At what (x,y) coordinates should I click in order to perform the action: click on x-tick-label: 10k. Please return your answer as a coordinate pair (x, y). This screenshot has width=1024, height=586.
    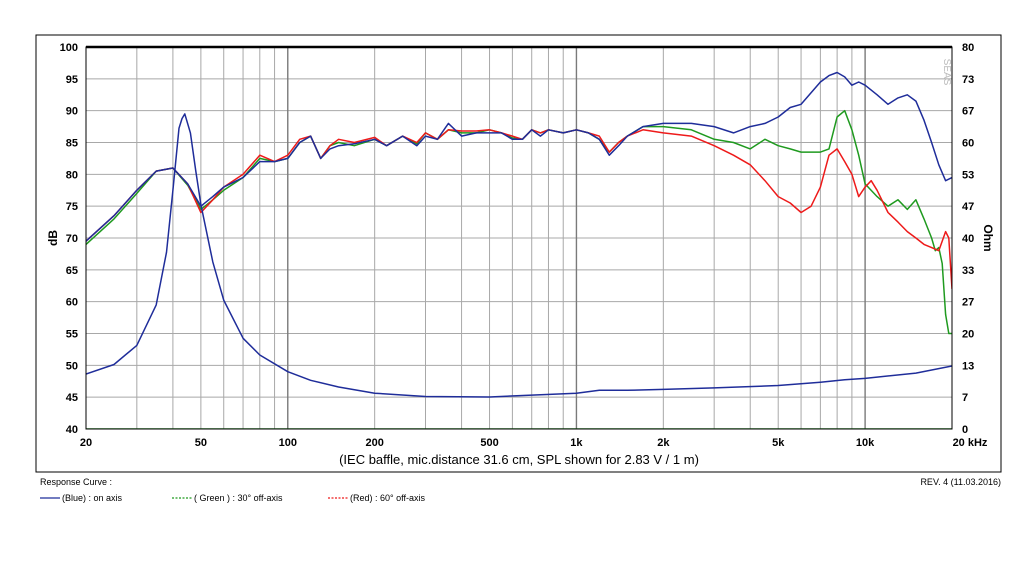
    Looking at the image, I should click on (865, 443).